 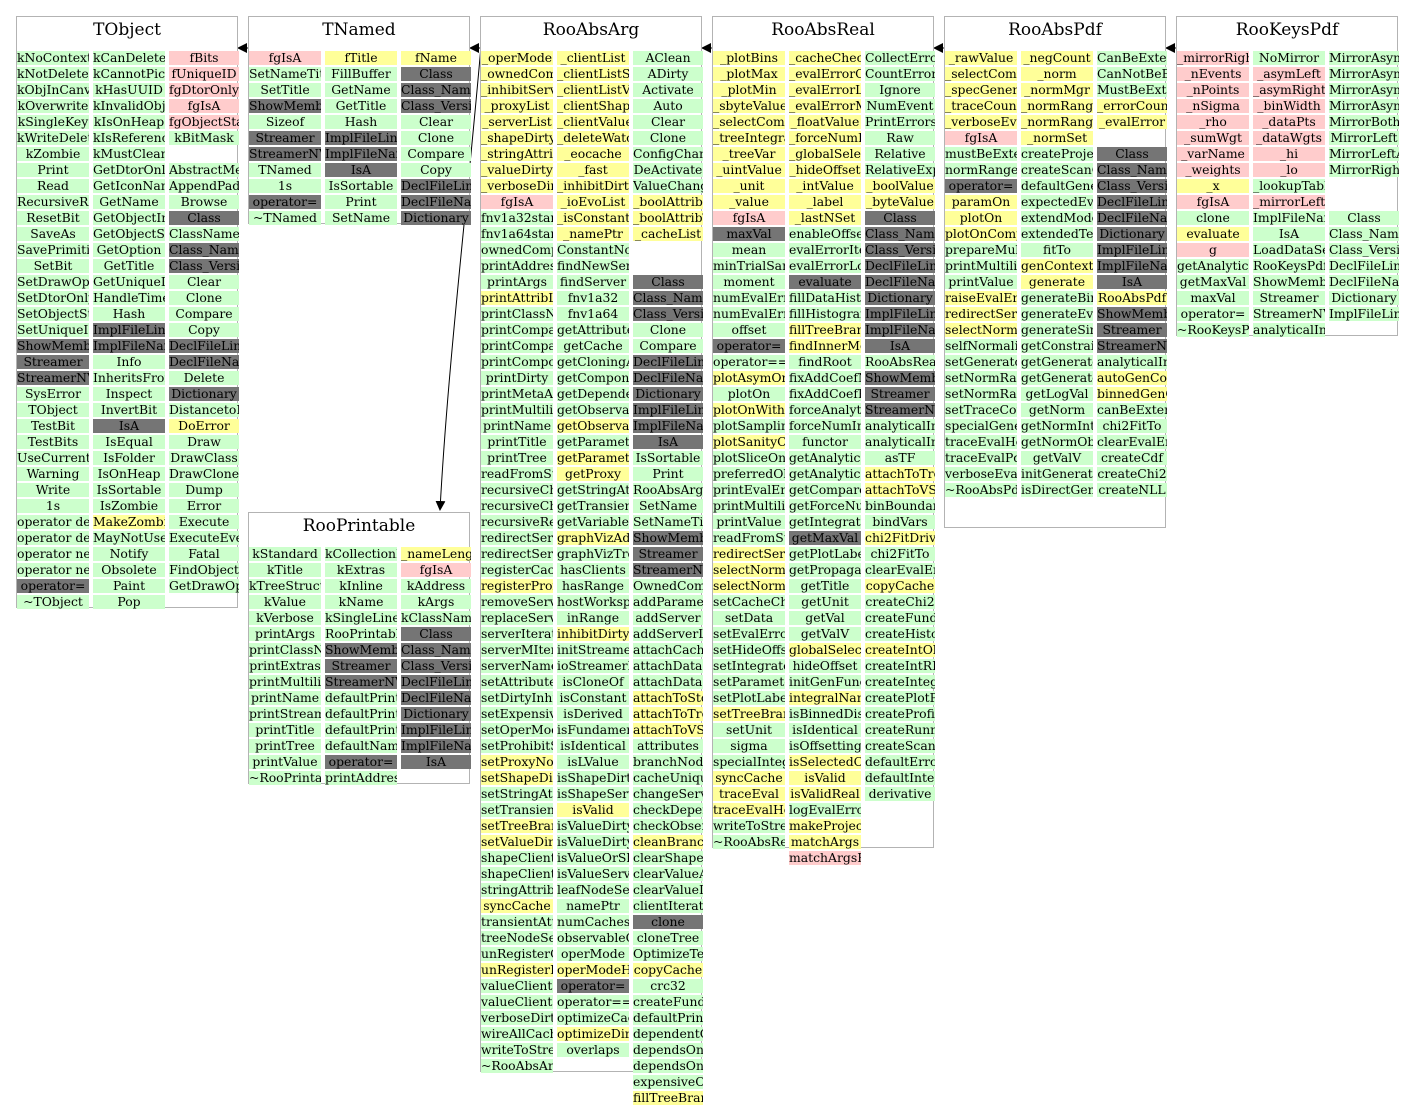 I want to click on member-entry: Clone, so click(x=204, y=298).